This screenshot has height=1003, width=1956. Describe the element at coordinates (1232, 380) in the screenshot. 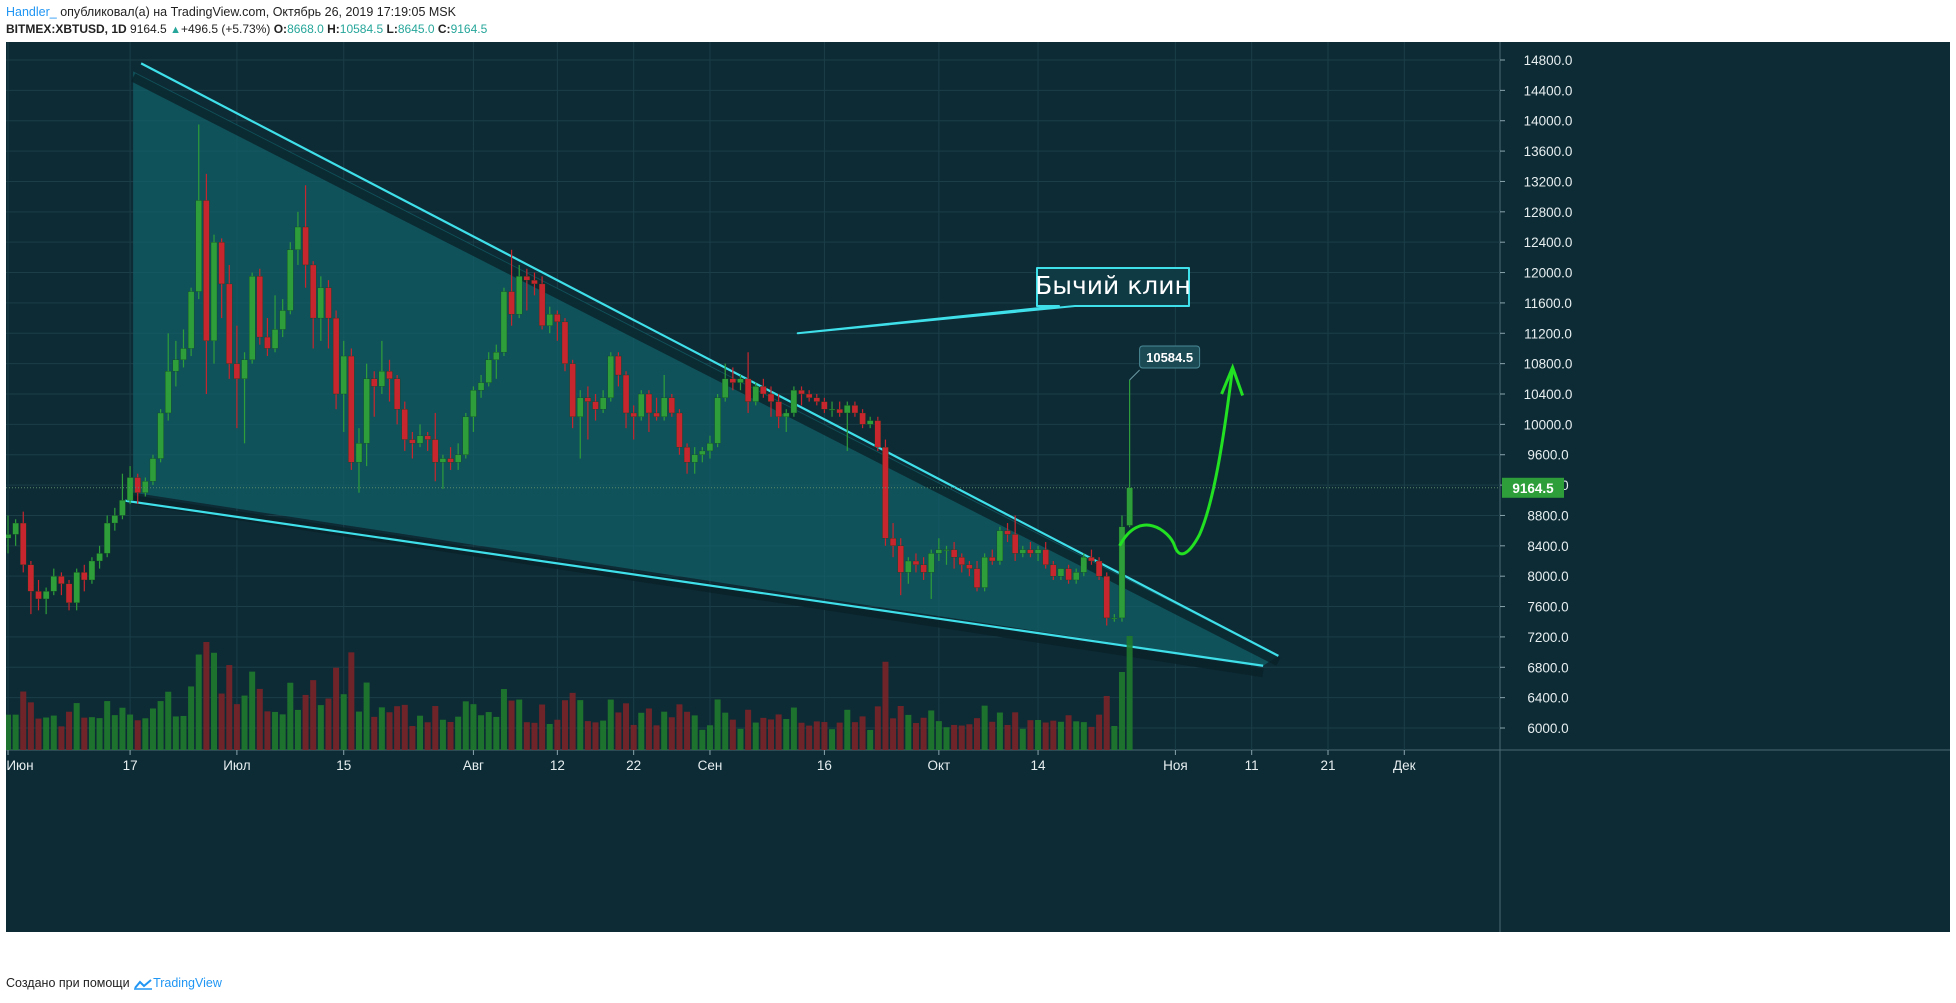

I see `projection-arrowhead` at that location.